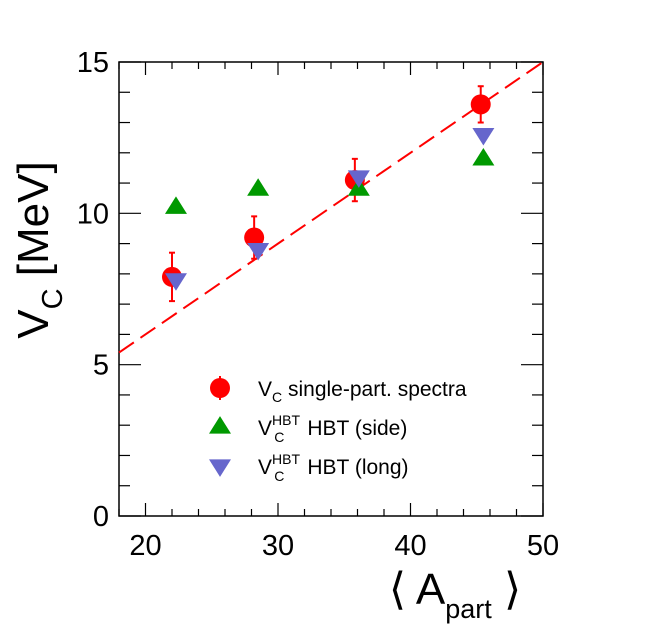 Image resolution: width=664 pixels, height=630 pixels. What do you see at coordinates (33, 324) in the screenshot?
I see `y-axis-title-main: V` at bounding box center [33, 324].